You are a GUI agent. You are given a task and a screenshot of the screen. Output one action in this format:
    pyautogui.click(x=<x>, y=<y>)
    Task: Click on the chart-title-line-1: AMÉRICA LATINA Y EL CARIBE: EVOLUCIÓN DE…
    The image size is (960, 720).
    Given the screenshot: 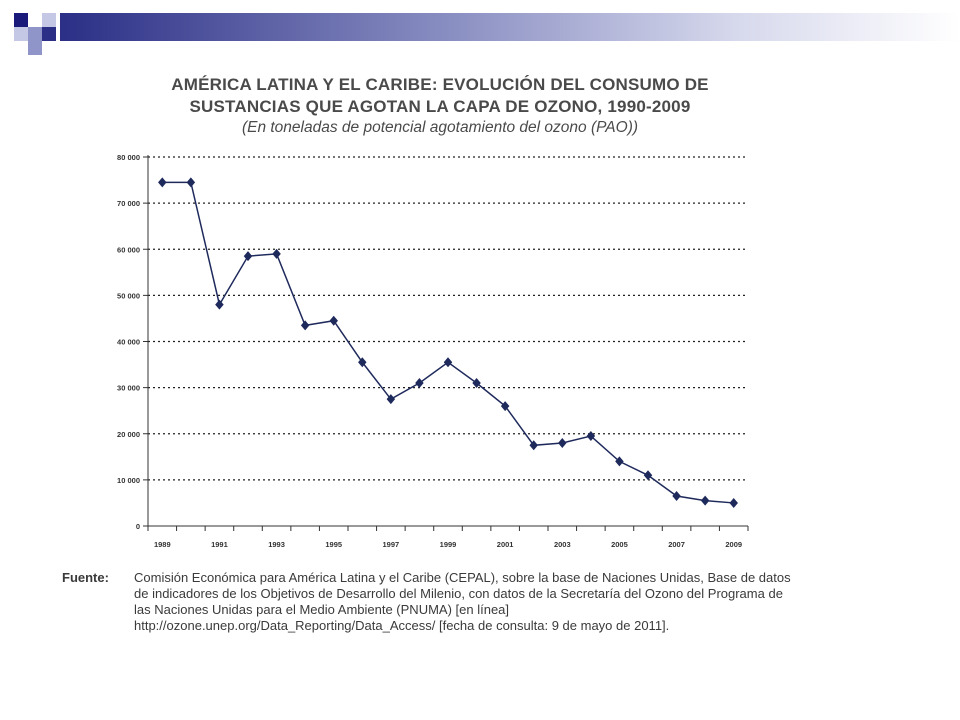 What is the action you would take?
    pyautogui.click(x=440, y=84)
    